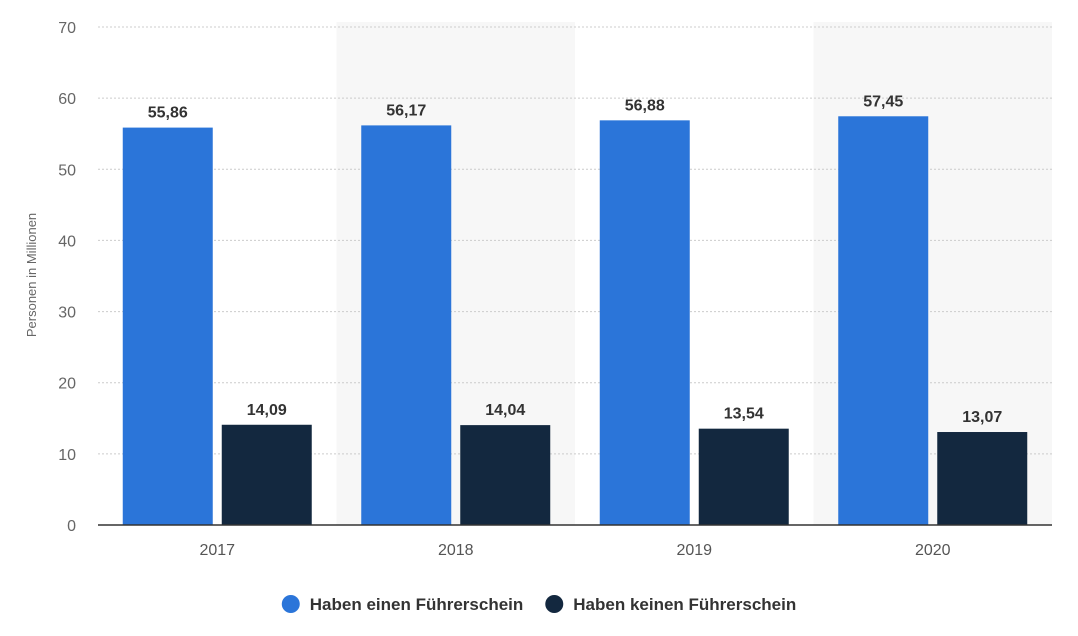 The height and width of the screenshot is (636, 1078). I want to click on bar-2018-mit, so click(406, 325).